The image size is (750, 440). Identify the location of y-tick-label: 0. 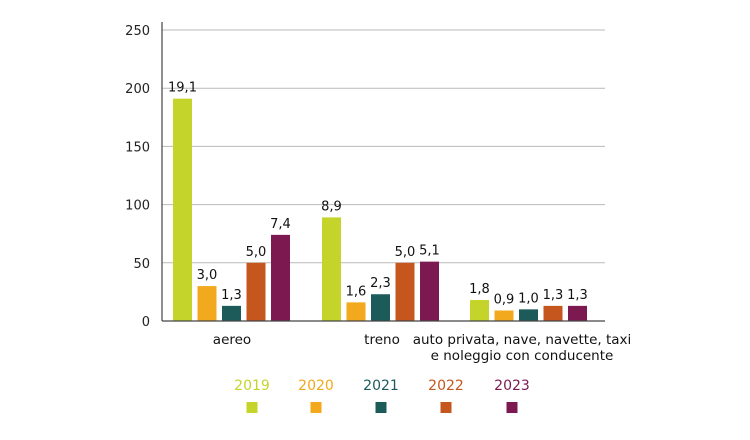
(146, 322).